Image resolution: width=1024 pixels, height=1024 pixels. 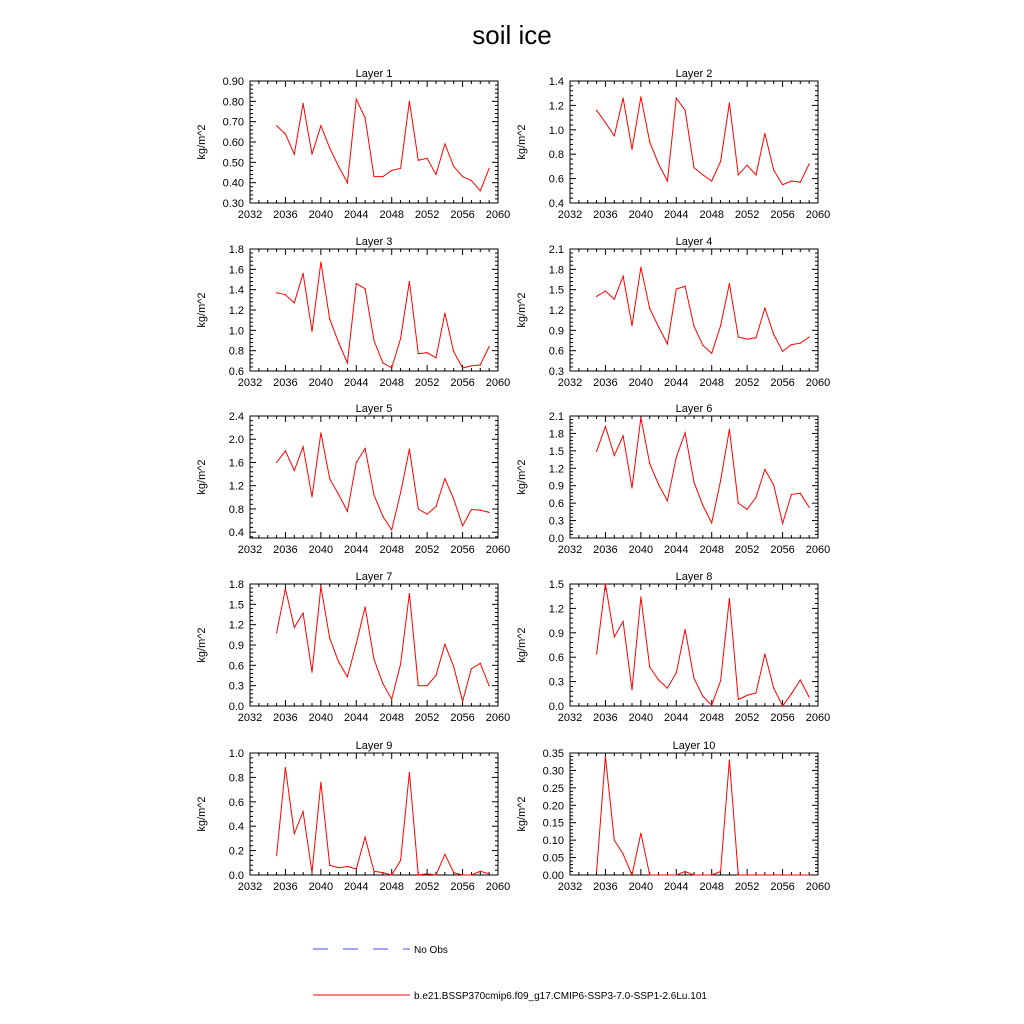 I want to click on figure-title: soil ice, so click(x=511, y=35).